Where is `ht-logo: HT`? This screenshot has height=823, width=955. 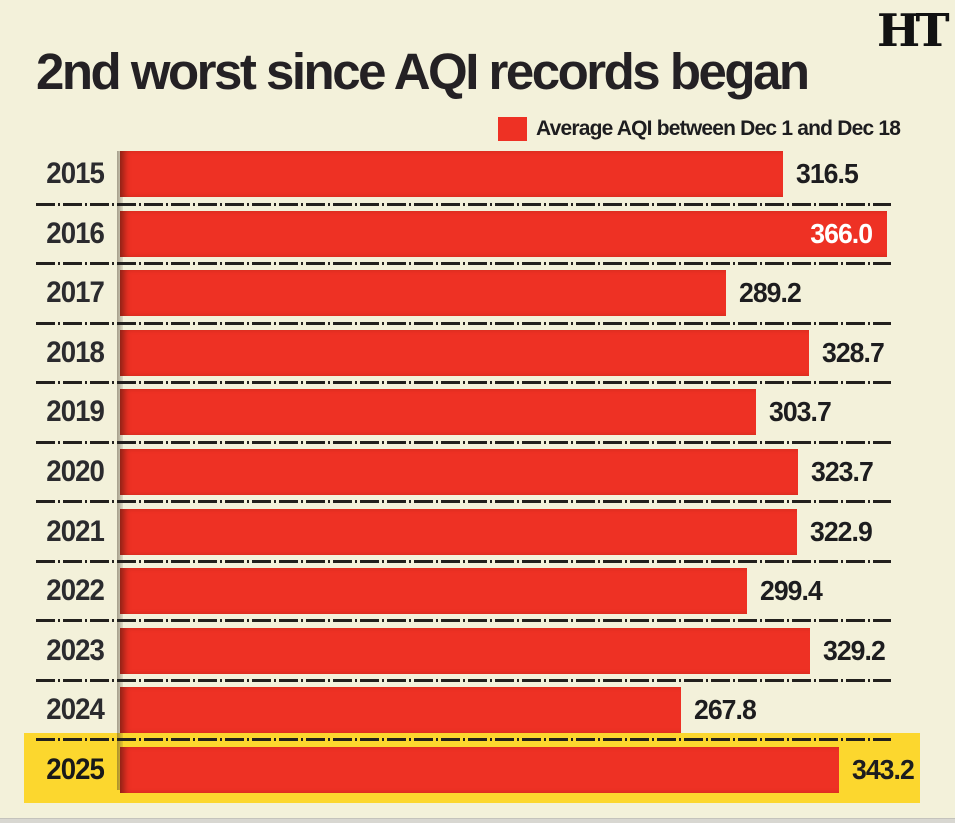 ht-logo: HT is located at coordinates (912, 30).